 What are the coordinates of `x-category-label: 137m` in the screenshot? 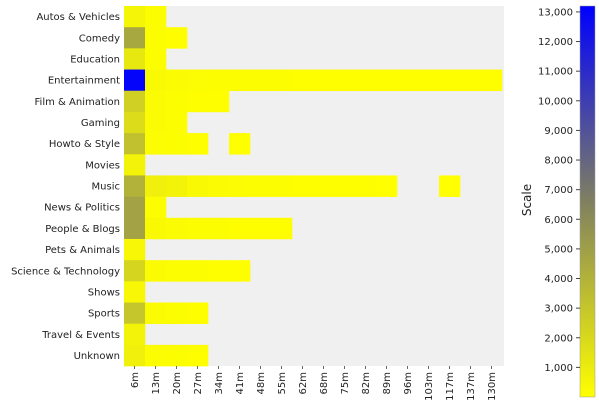 It's located at (471, 386).